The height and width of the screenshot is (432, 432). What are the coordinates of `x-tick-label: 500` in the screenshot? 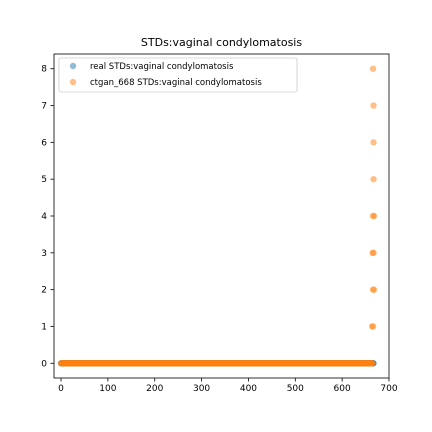 It's located at (295, 389).